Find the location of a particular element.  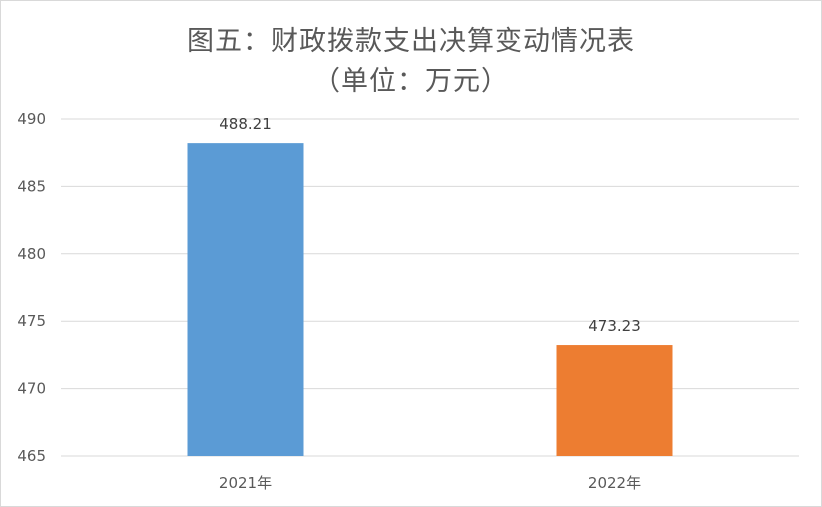

chart-title: 图五：财政拨款支出决算变动情况表 is located at coordinates (411, 41).